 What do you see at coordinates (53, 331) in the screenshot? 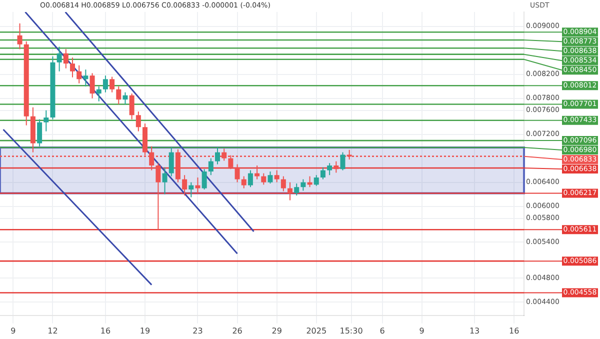
I see `x-tick-label: 12` at bounding box center [53, 331].